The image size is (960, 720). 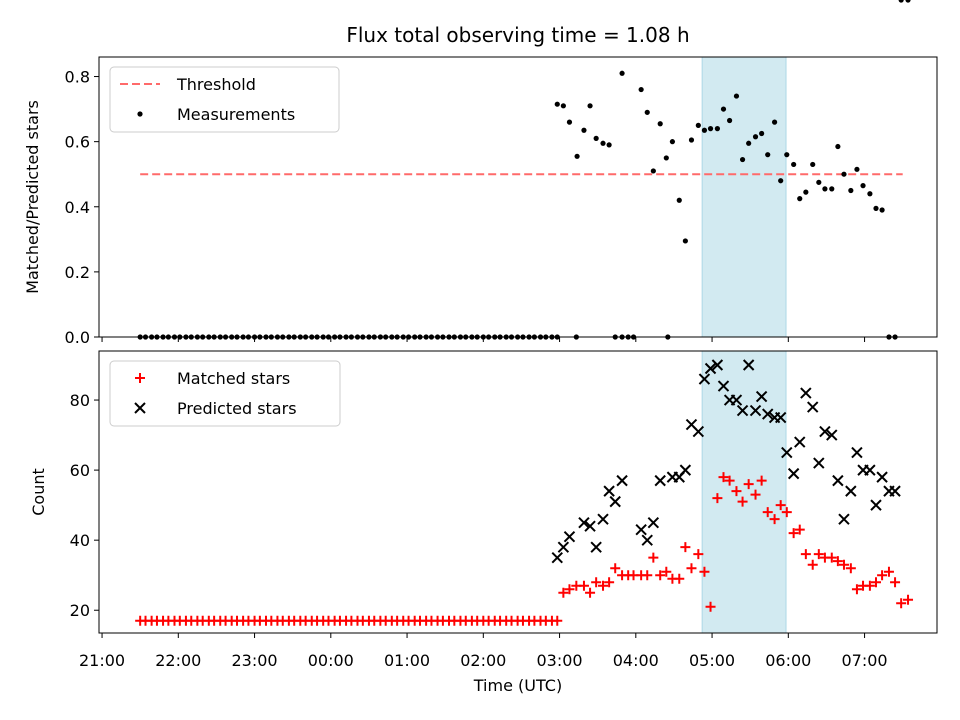 What do you see at coordinates (254, 660) in the screenshot?
I see `x-tick-label: 23:00` at bounding box center [254, 660].